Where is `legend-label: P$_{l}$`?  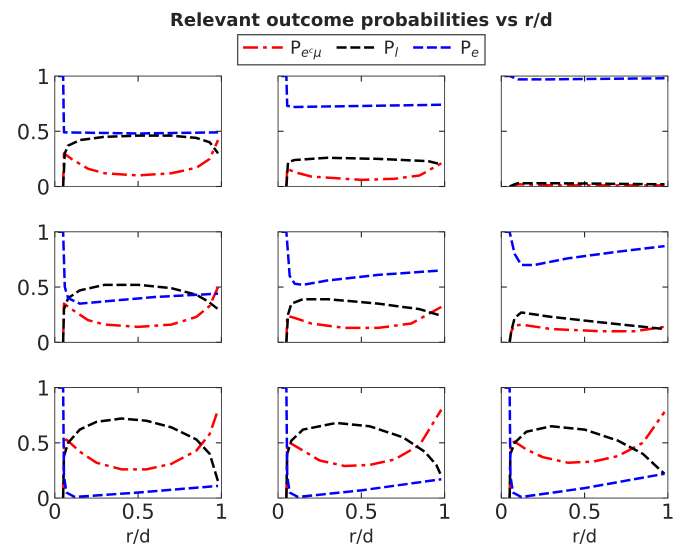
legend-label: P$_{l}$ is located at coordinates (391, 48).